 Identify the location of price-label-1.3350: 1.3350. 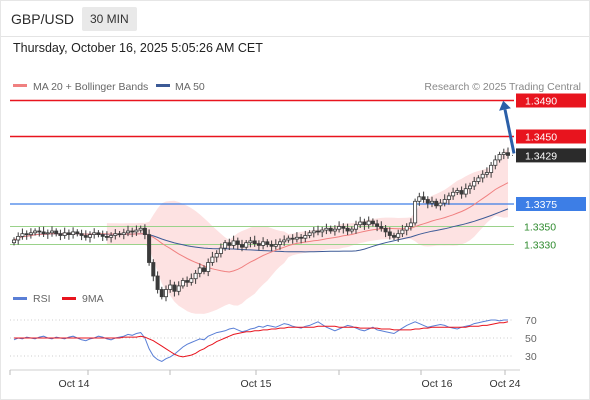
(540, 228).